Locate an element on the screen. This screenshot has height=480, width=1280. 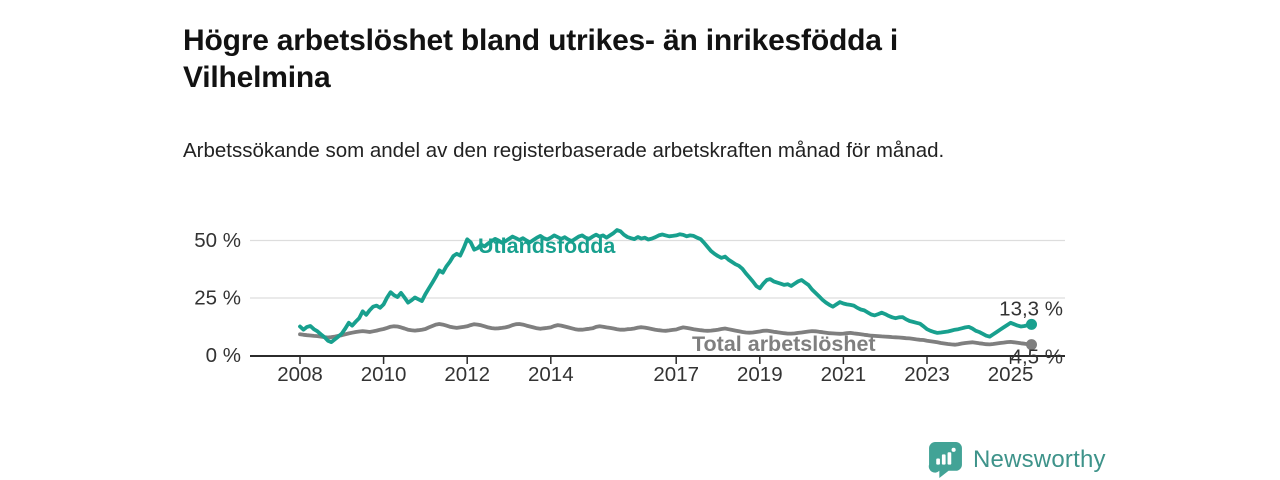
series-label-total: Total arbetslöshet is located at coordinates (784, 344).